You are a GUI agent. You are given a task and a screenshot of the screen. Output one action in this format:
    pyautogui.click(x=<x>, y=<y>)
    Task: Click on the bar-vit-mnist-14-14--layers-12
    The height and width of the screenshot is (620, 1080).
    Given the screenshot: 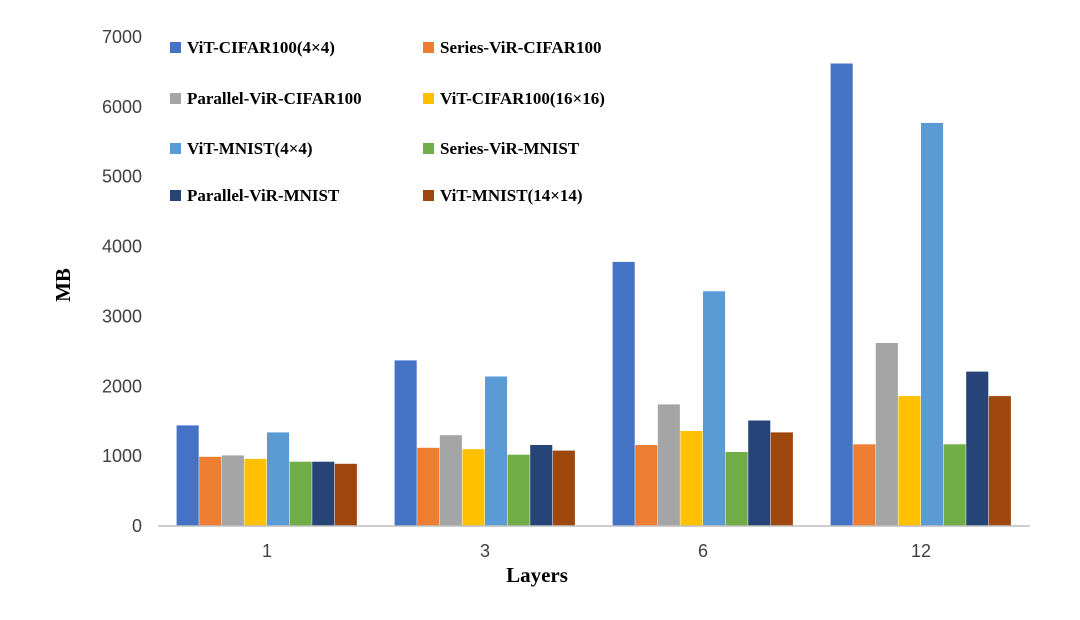 What is the action you would take?
    pyautogui.click(x=999, y=461)
    